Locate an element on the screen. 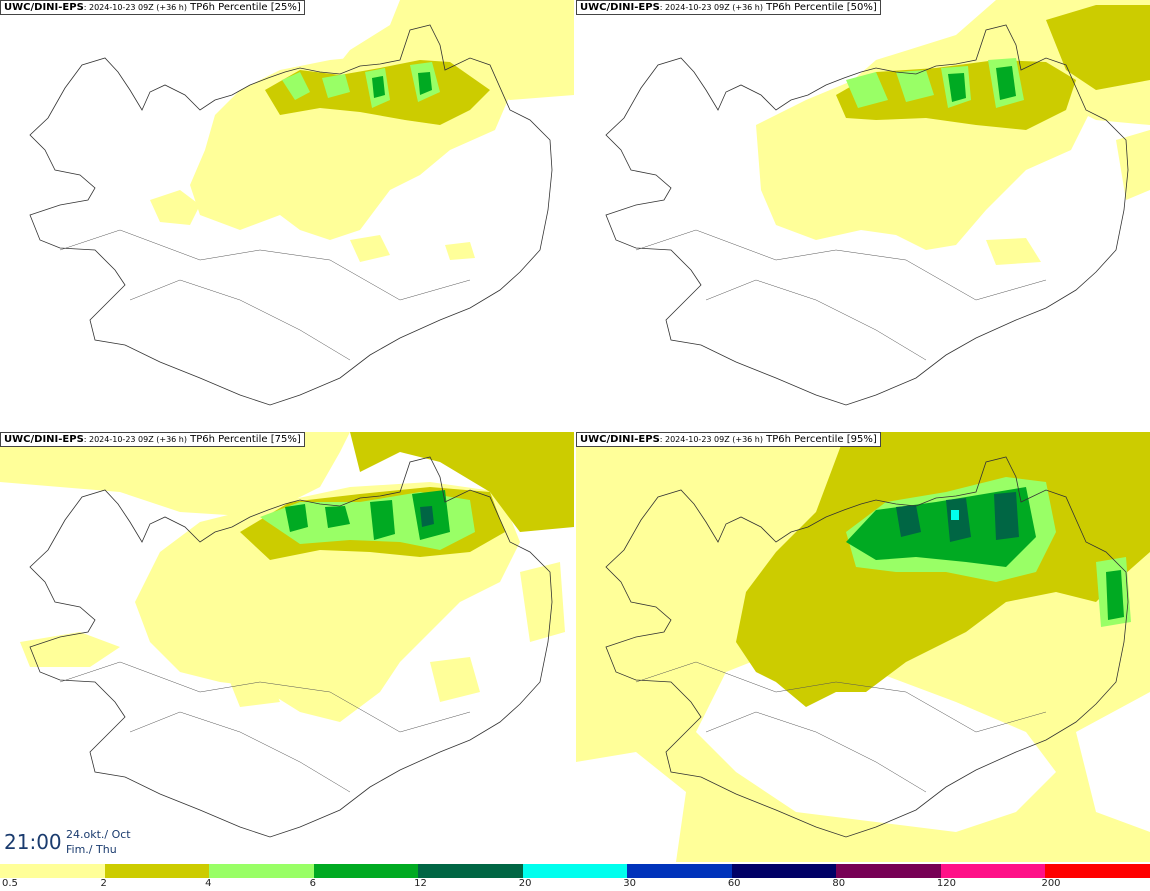  legend-tick-label: 20 is located at coordinates (525, 883).